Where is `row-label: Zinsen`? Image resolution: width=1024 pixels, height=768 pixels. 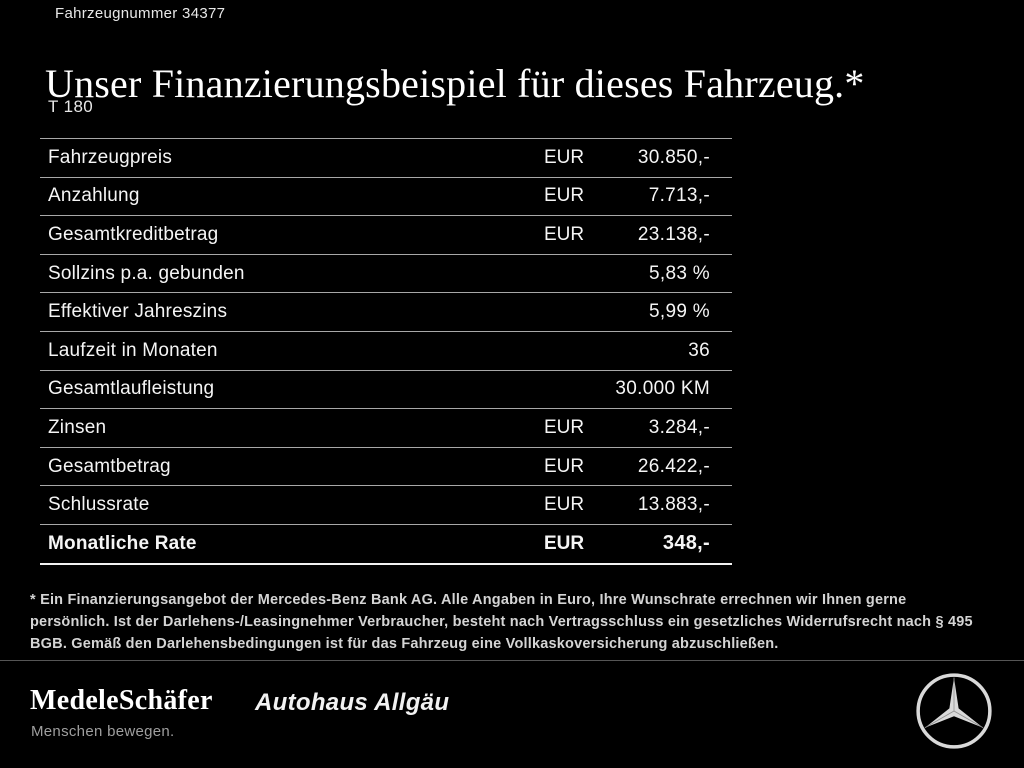
row-label: Zinsen is located at coordinates (77, 427).